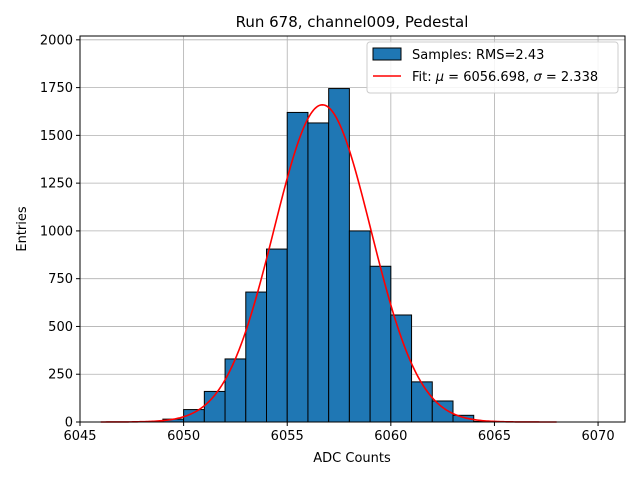  Describe the element at coordinates (69, 423) in the screenshot. I see `y-tick-label-0: 0` at that location.